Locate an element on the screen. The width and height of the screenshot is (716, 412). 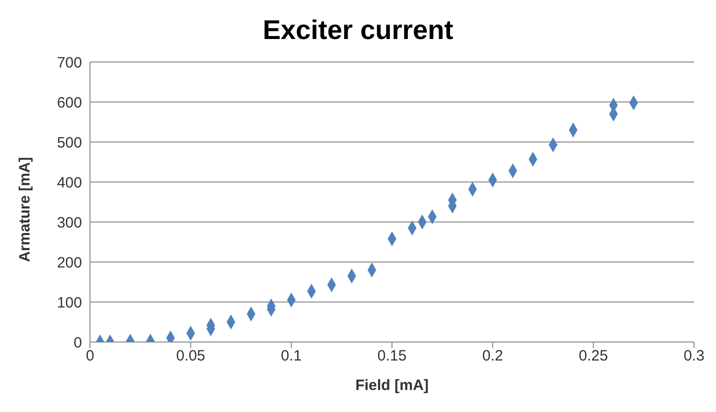
x-tick-label: 0.15 is located at coordinates (392, 356).